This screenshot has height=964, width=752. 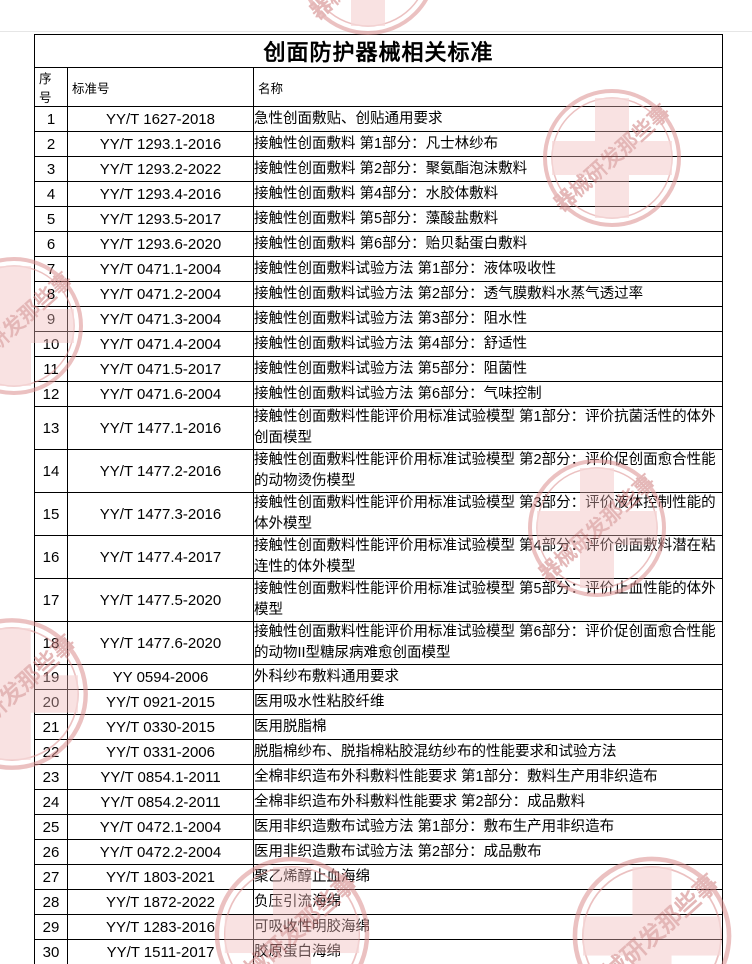 What do you see at coordinates (160, 827) in the screenshot?
I see `standard-code-cell: YY/T 0472.1-2004` at bounding box center [160, 827].